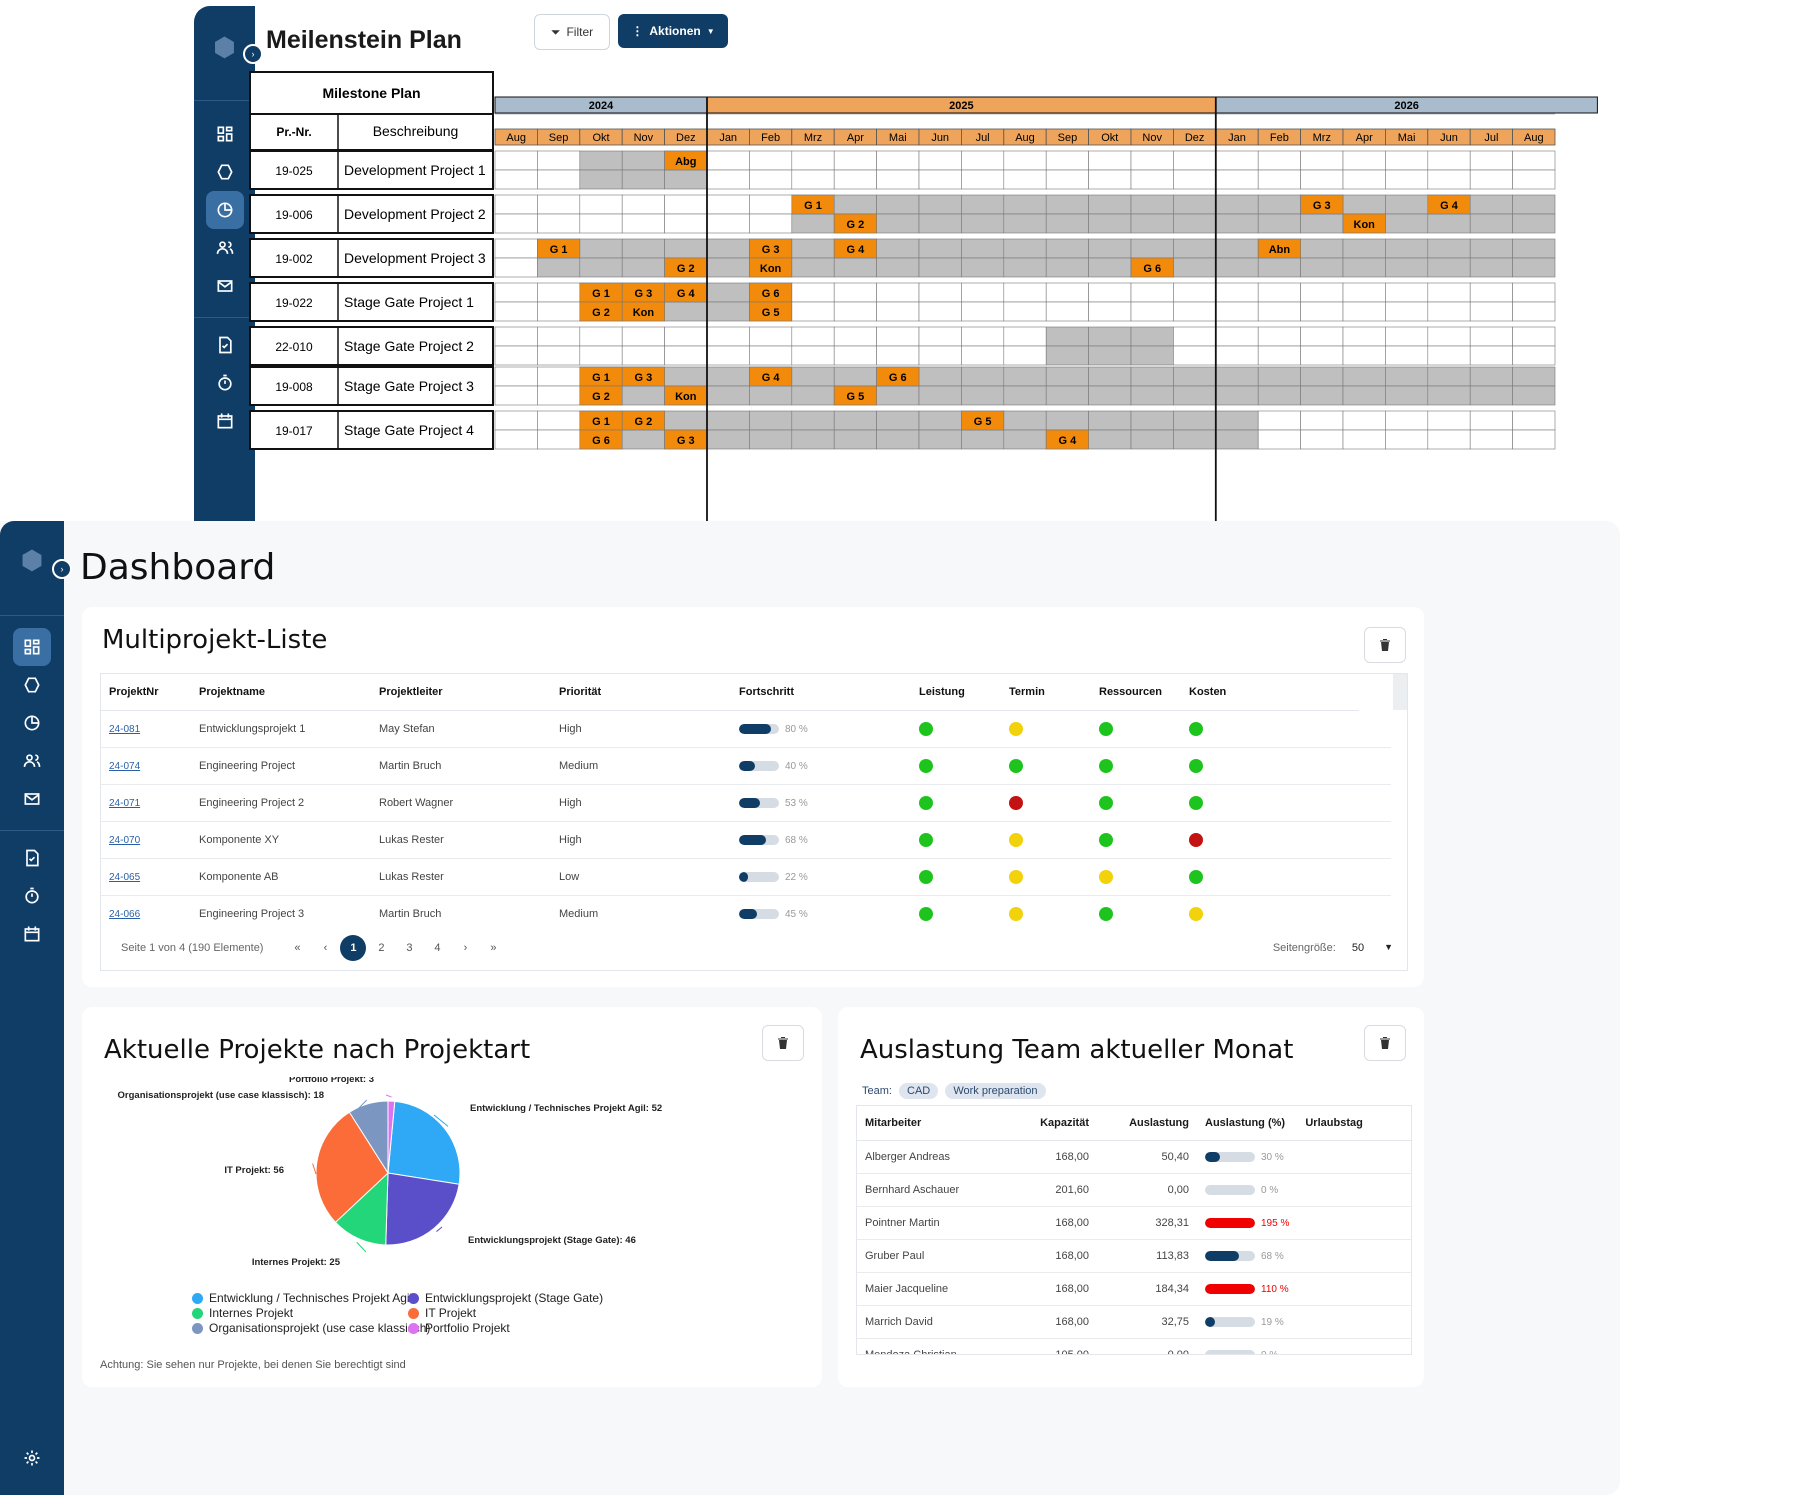  What do you see at coordinates (1134, 1157) in the screenshot?
I see `table-row: Alberger Andreas 168,00 50,40 30 %` at bounding box center [1134, 1157].